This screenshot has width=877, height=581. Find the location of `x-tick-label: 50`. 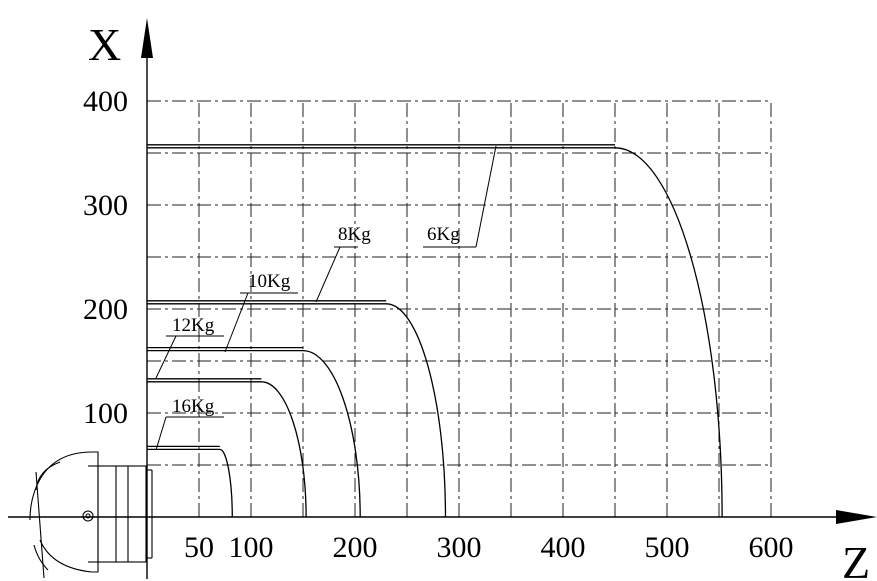

x-tick-label: 50 is located at coordinates (199, 547).